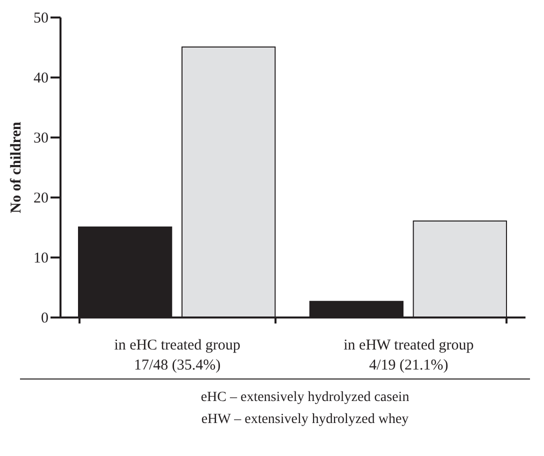 This screenshot has height=456, width=544. I want to click on y-axis-title: No of children, so click(16, 167).